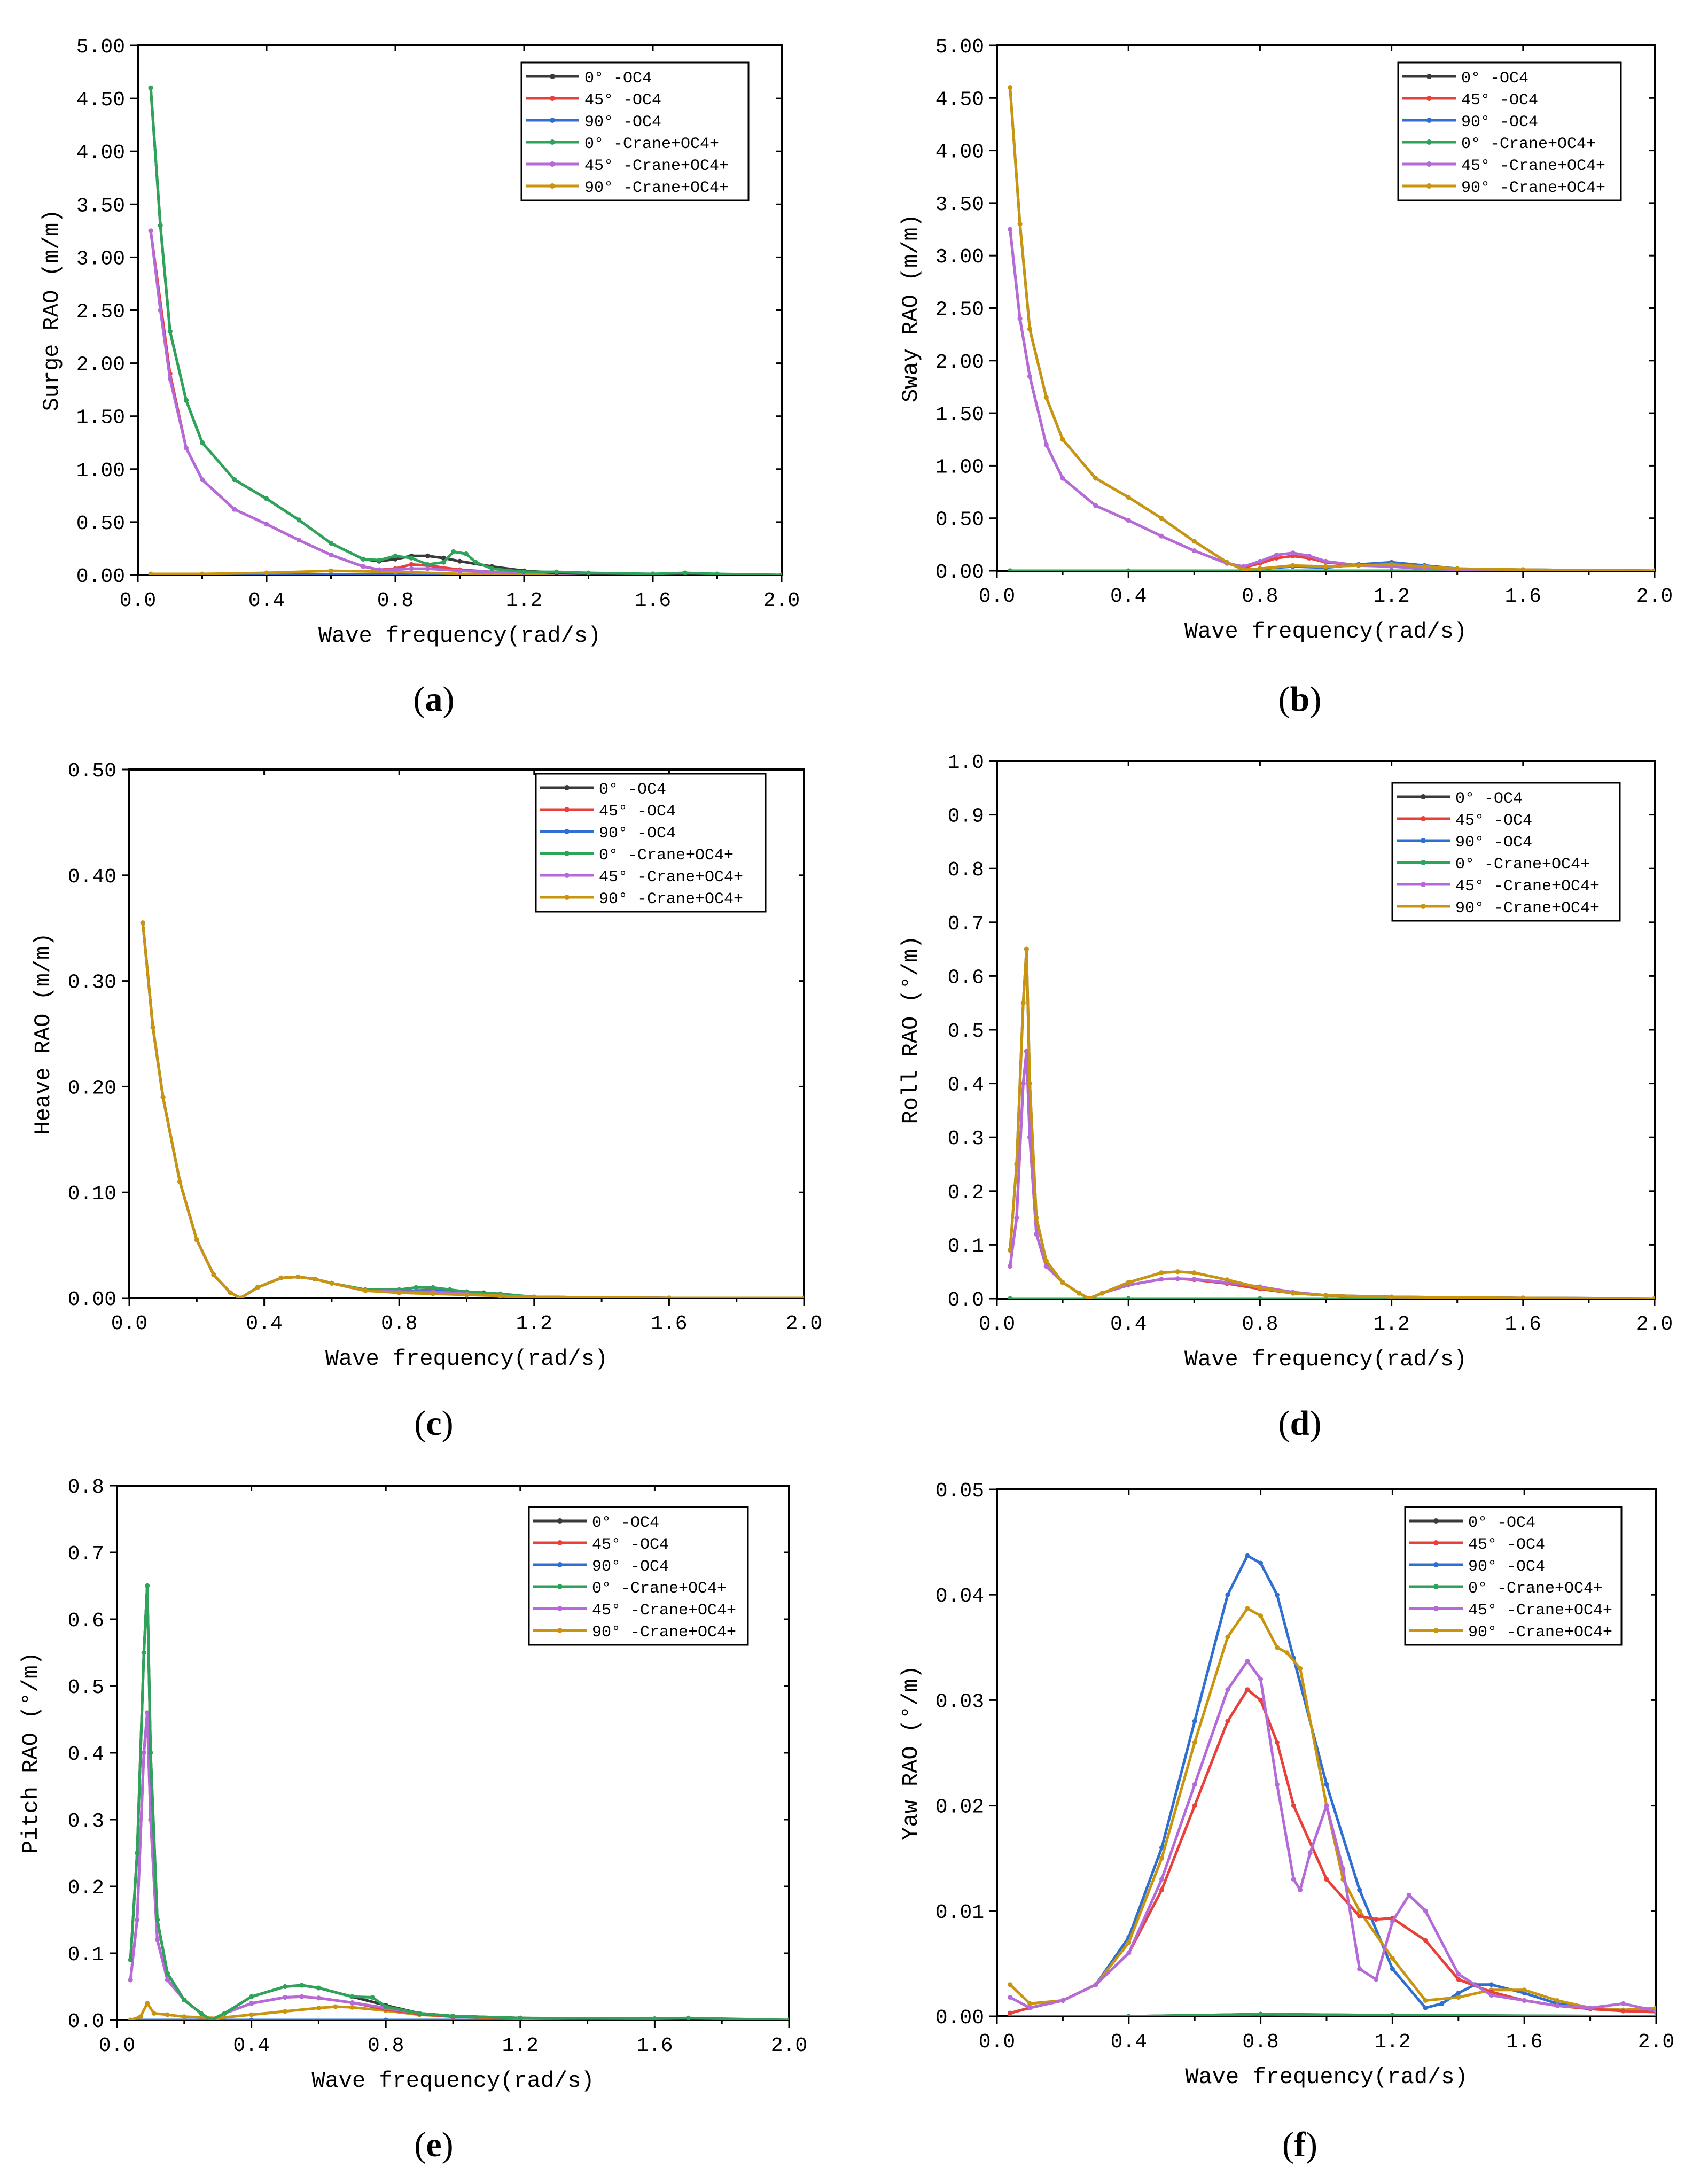  Describe the element at coordinates (92, 1088) in the screenshot. I see `y-tick-label: 0.20` at that location.